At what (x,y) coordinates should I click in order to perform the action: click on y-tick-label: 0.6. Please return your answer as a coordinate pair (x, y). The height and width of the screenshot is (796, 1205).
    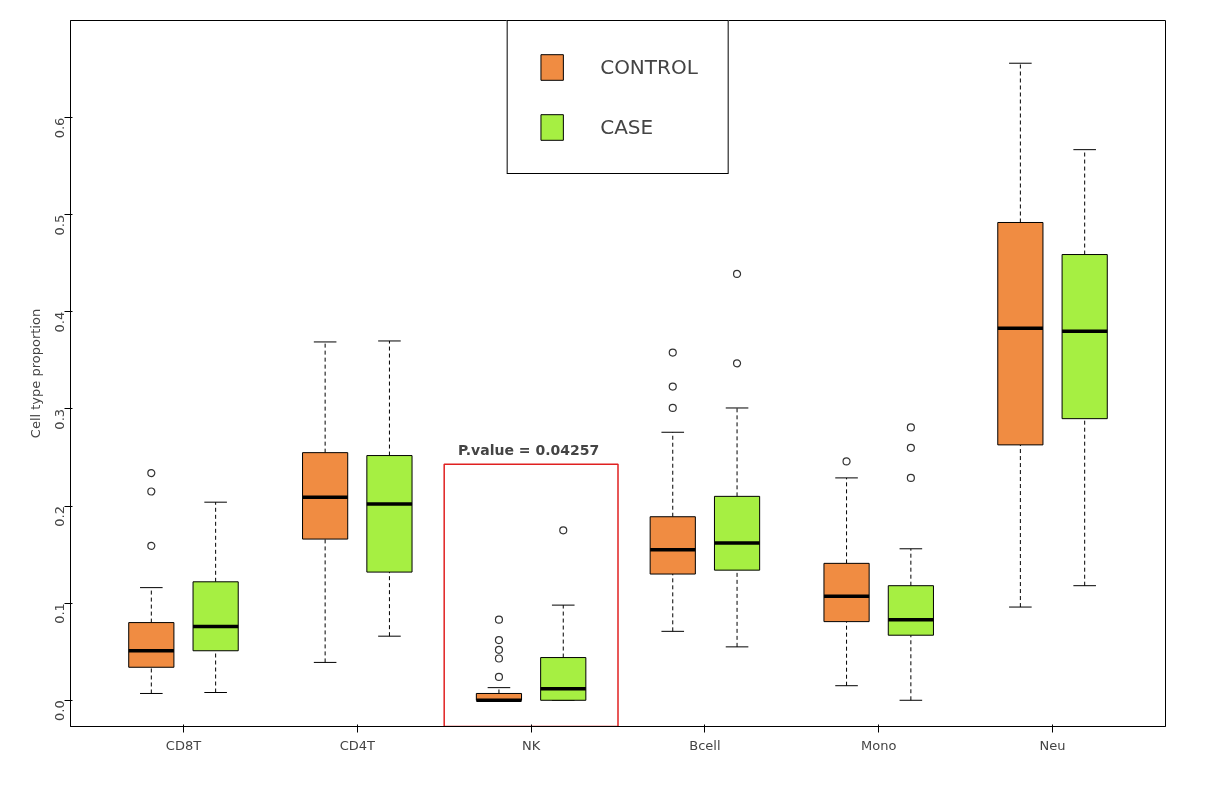
    Looking at the image, I should click on (59, 128).